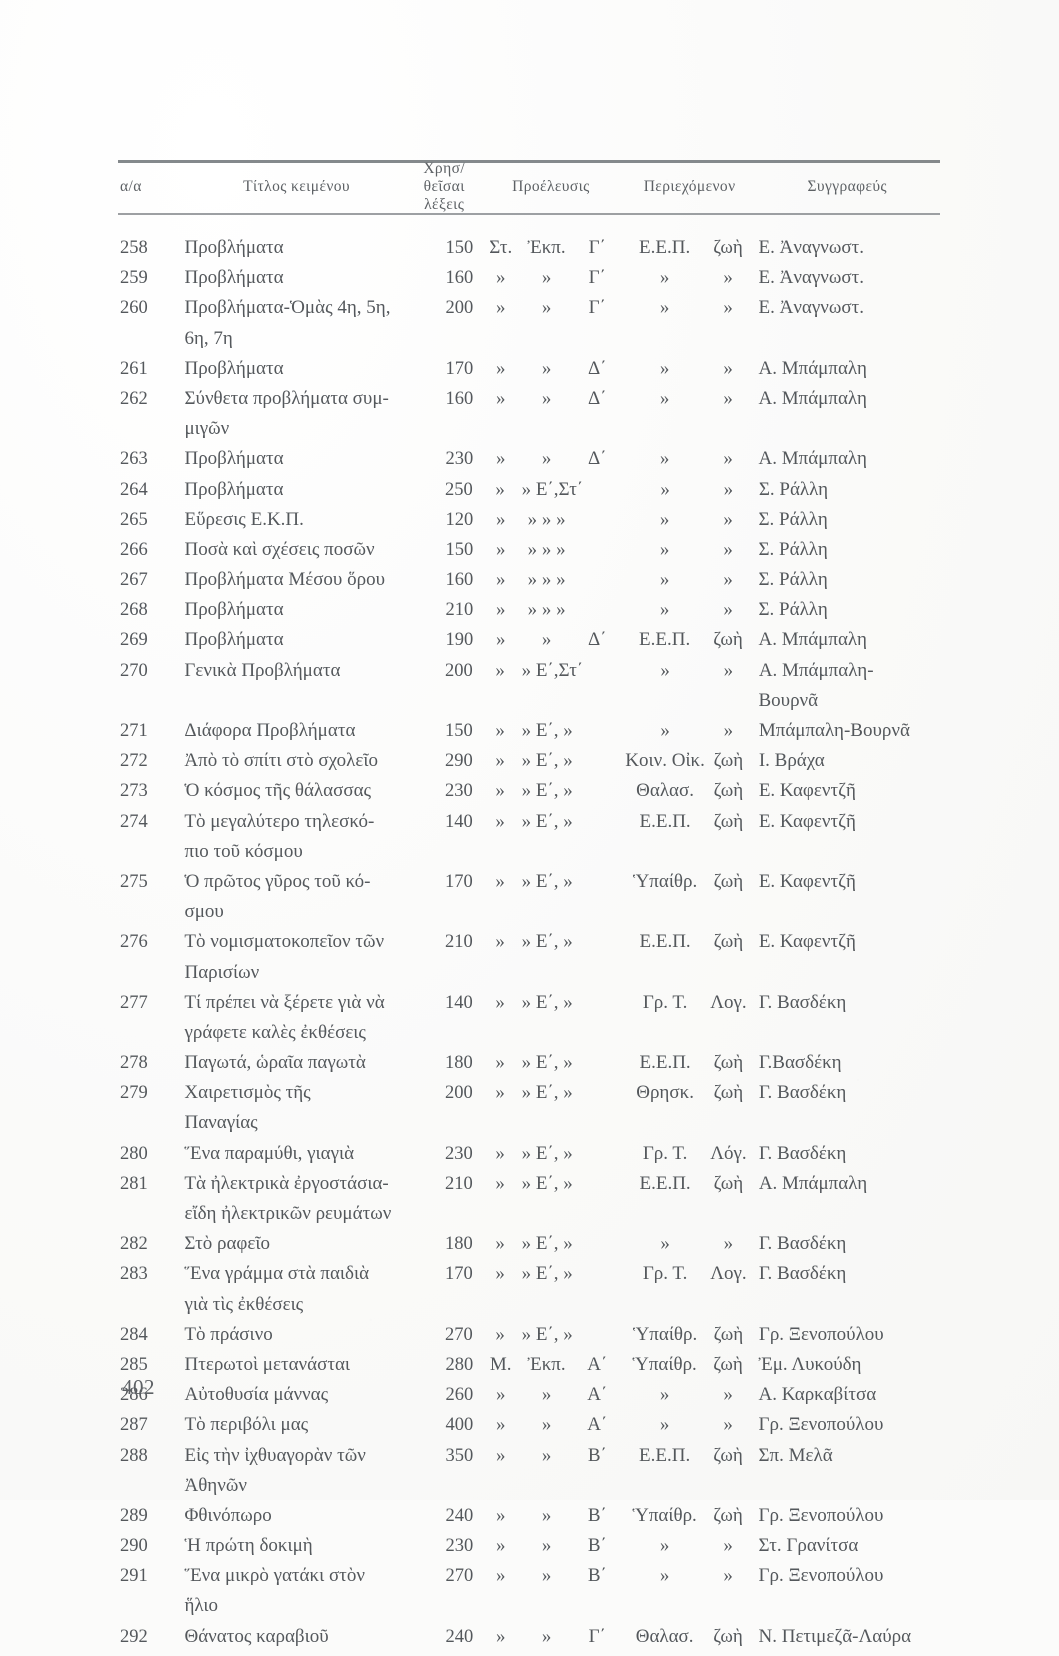 Image resolution: width=1059 pixels, height=1656 pixels. Describe the element at coordinates (808, 1546) in the screenshot. I see `row-author: Στ. Γρανίτσα` at that location.